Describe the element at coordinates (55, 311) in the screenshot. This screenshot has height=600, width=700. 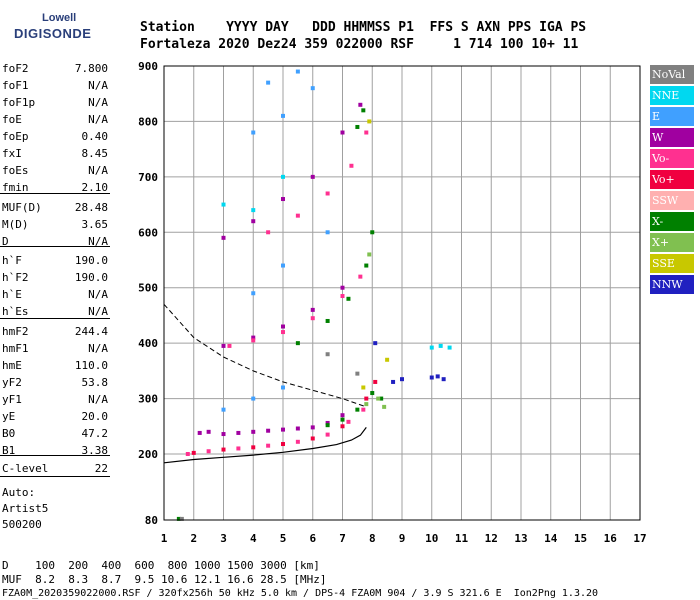
I see `param-h-es: h`Es N/A` at that location.